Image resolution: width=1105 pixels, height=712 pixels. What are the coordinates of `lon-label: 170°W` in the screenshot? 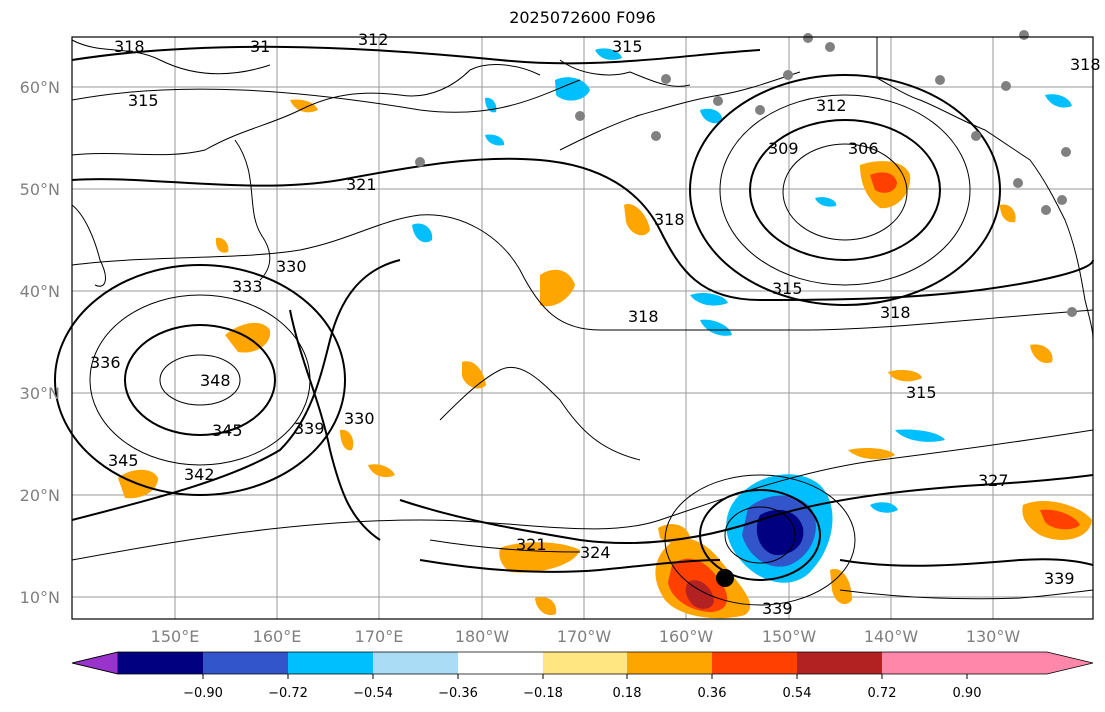 It's located at (584, 636).